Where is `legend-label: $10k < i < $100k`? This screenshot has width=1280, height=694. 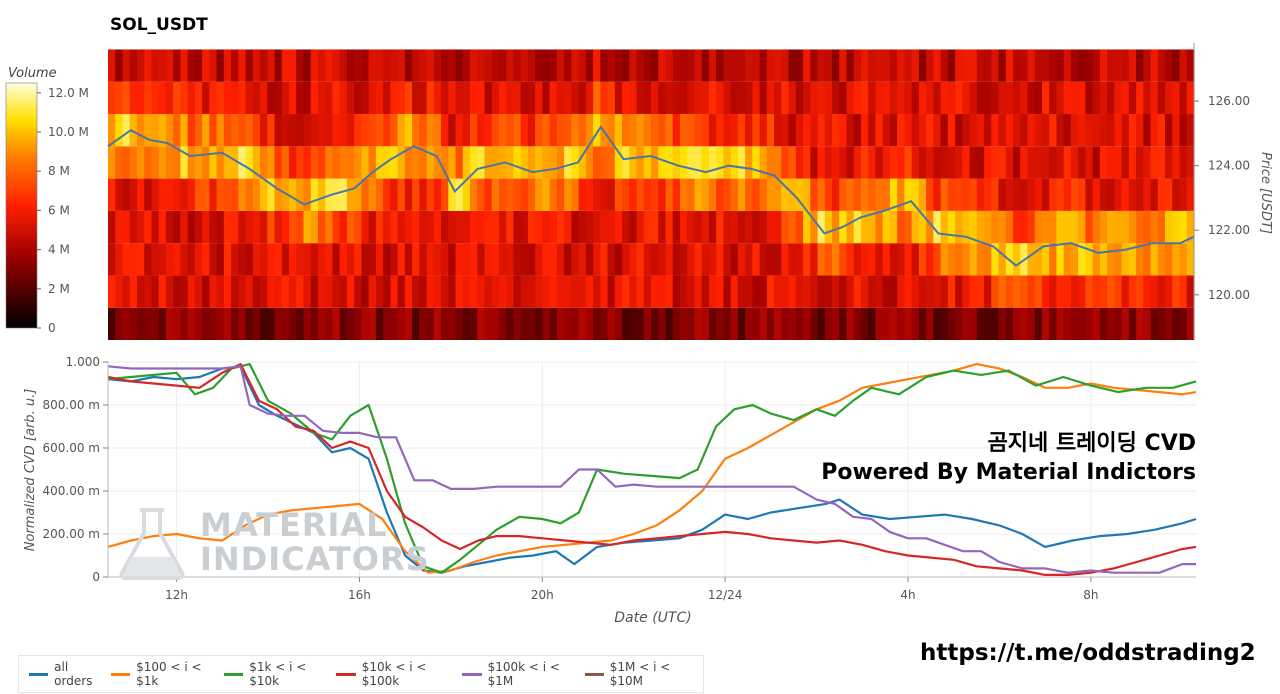 legend-label: $10k < i < $100k is located at coordinates (394, 674).